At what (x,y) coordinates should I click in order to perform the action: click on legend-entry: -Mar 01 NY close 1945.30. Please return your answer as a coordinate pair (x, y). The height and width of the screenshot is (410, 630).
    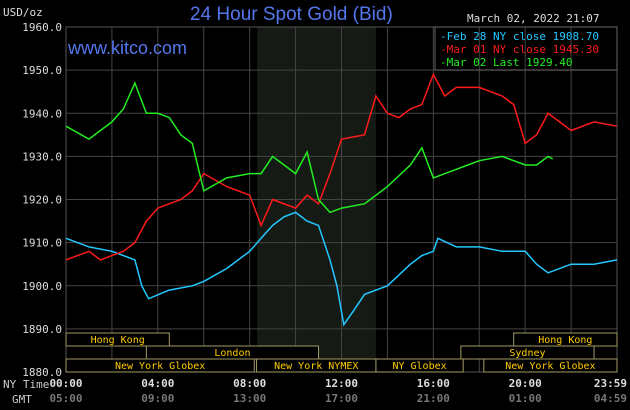
    Looking at the image, I should click on (519, 49).